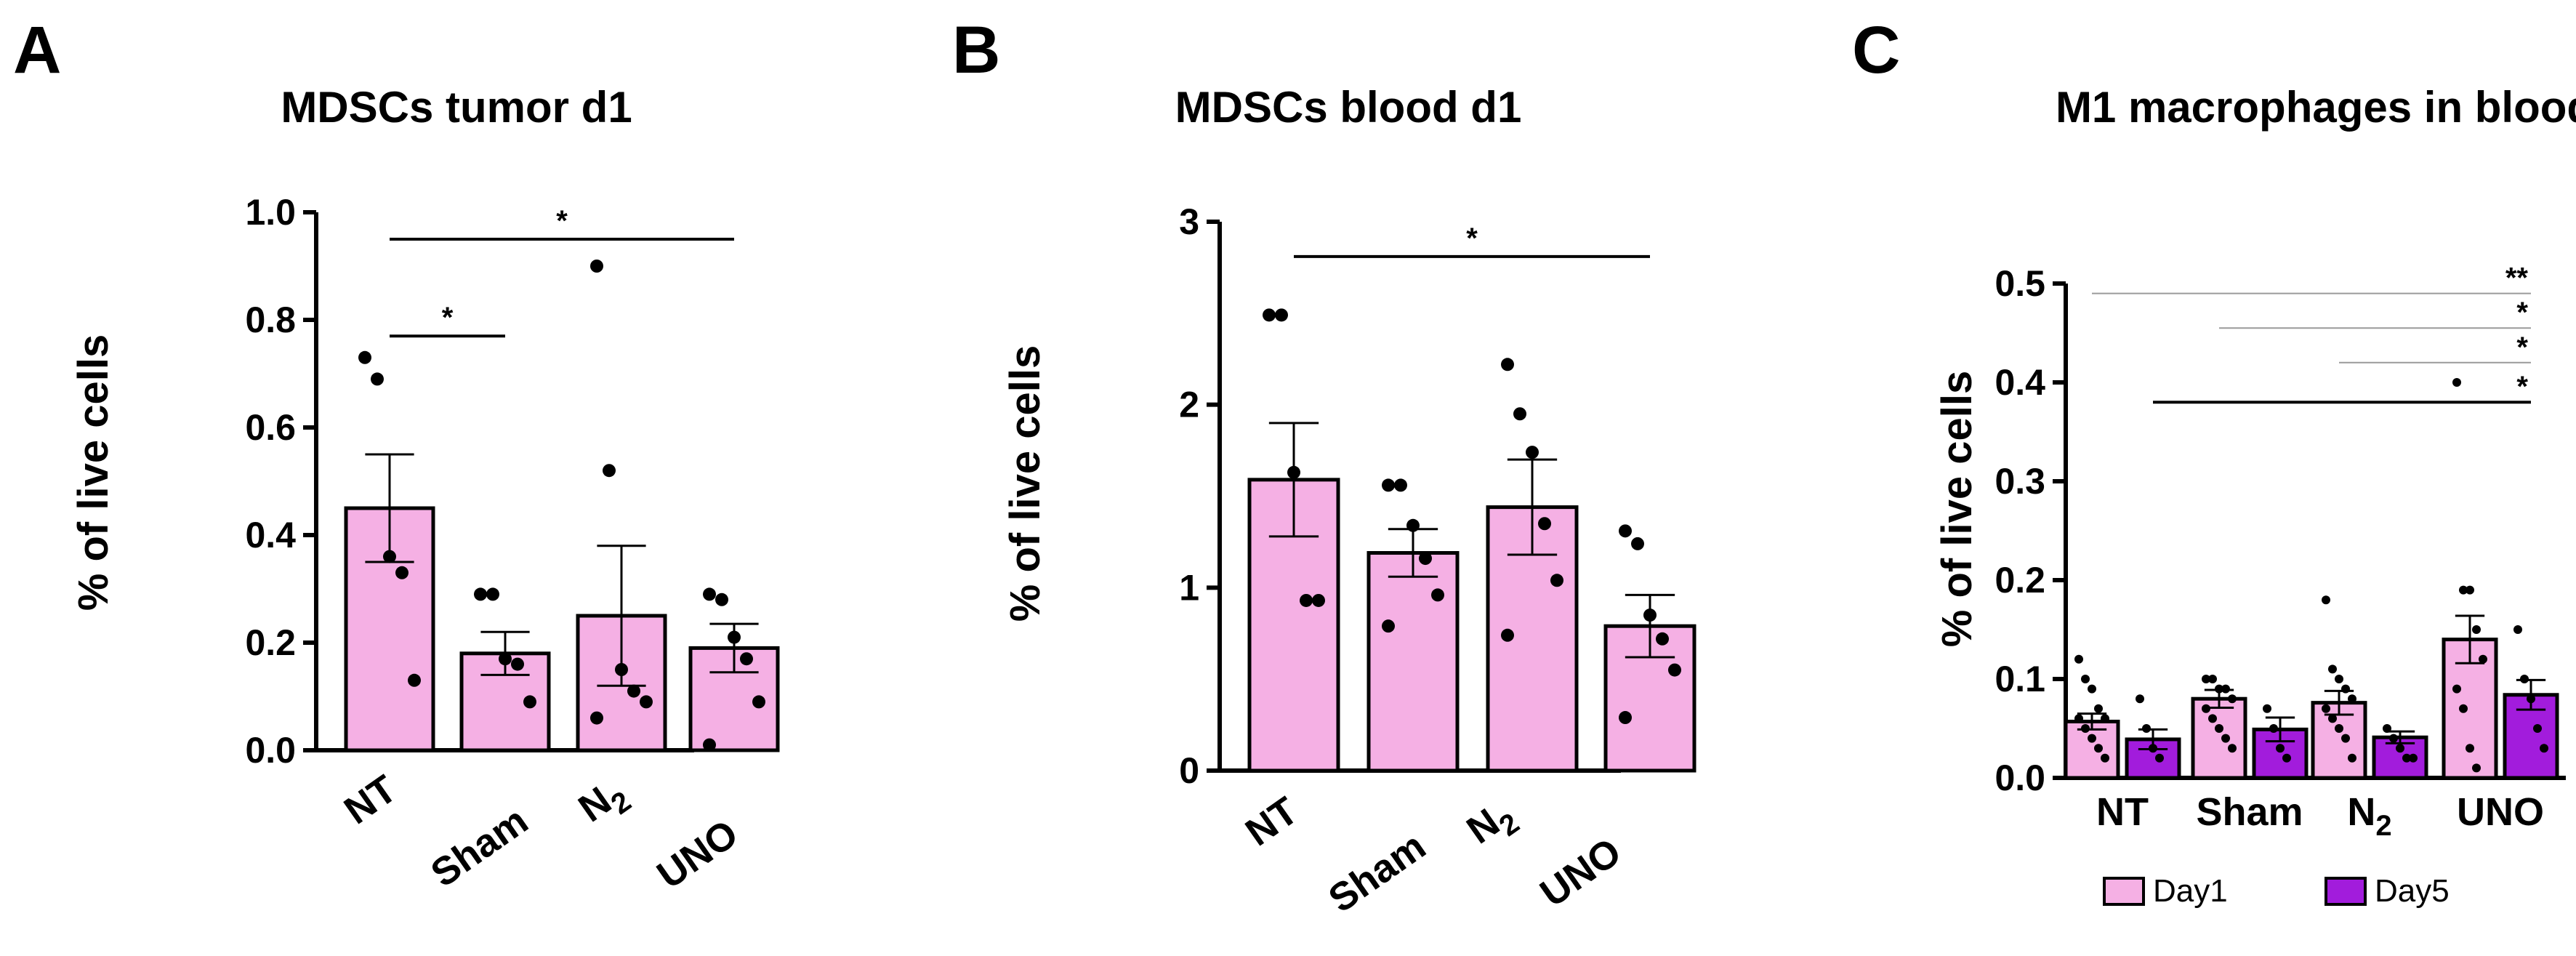  I want to click on y-tick-label: 0.5, so click(2020, 283).